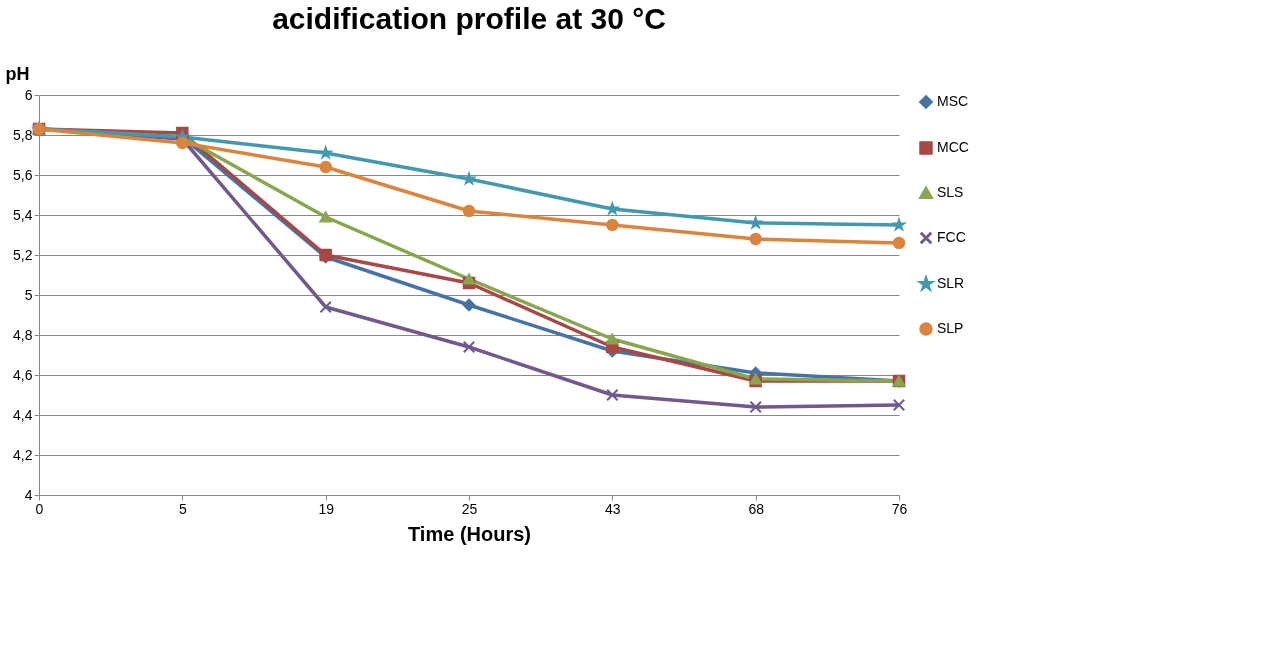  What do you see at coordinates (17, 73) in the screenshot?
I see `y-axis-title: pH` at bounding box center [17, 73].